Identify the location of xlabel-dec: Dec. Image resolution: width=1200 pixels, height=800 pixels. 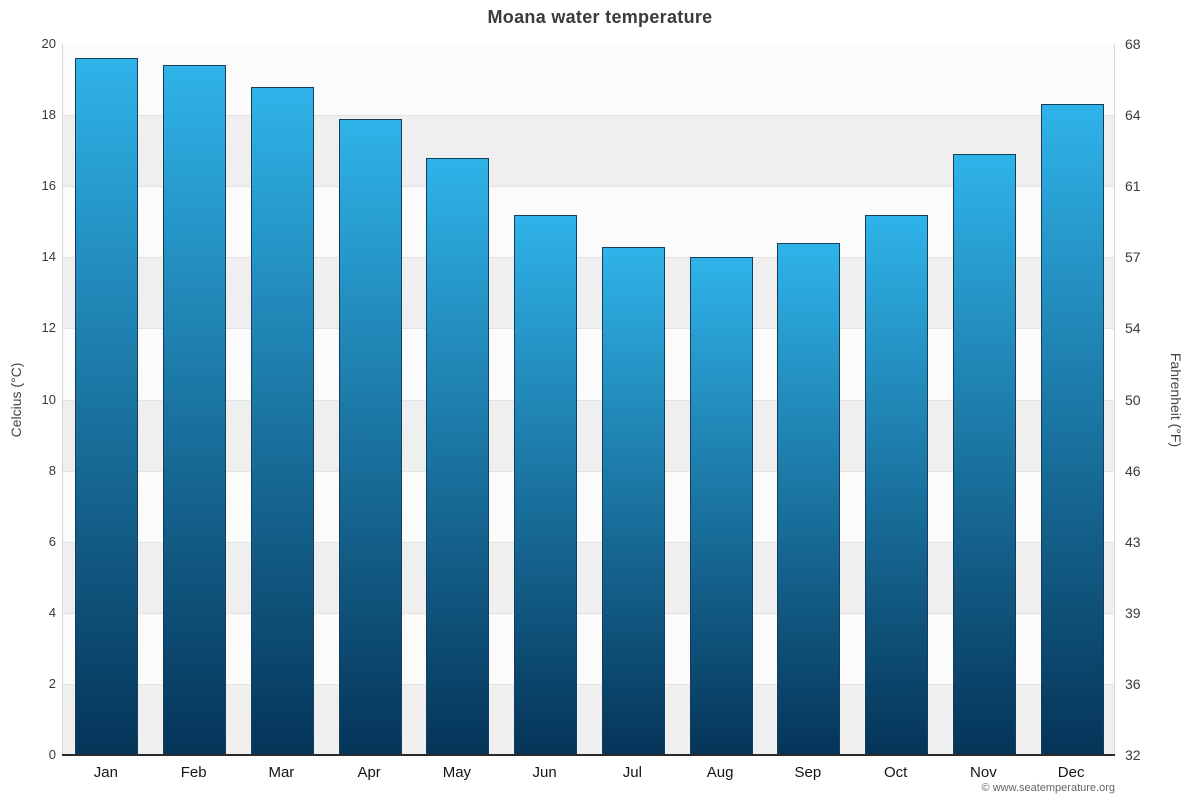
(1071, 772).